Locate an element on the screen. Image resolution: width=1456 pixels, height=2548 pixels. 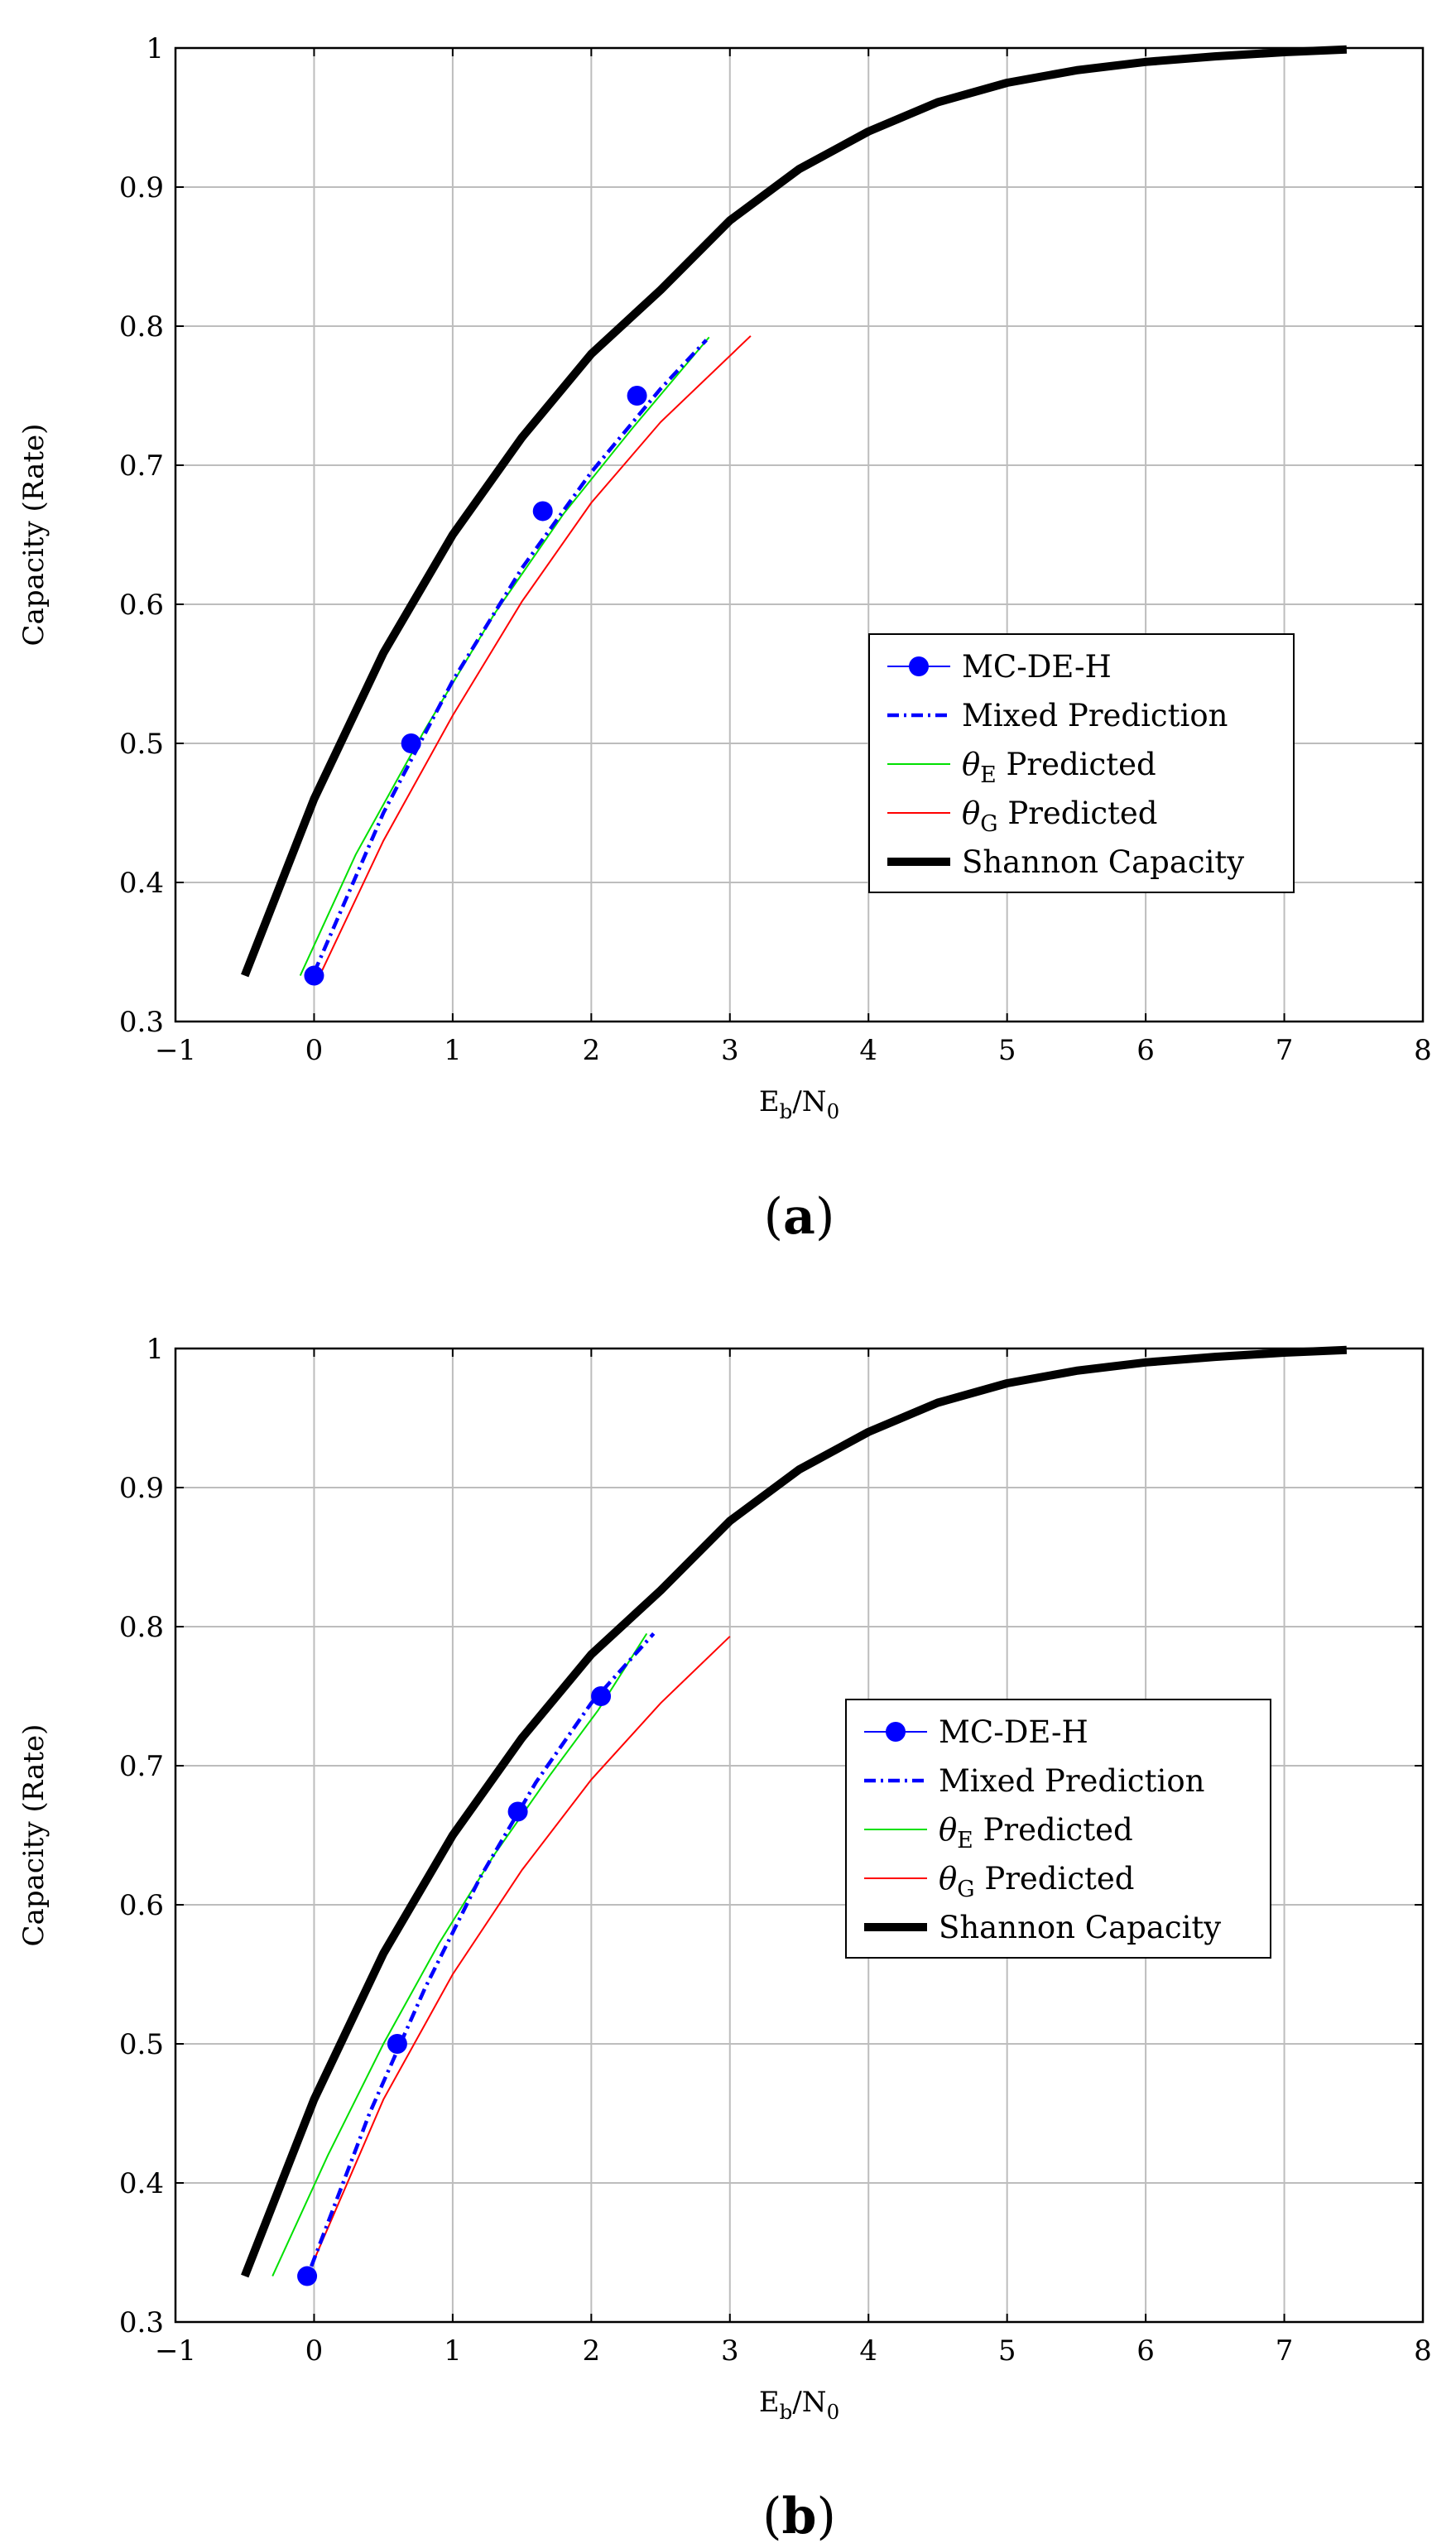
panel-caption: (b) is located at coordinates (799, 2517).